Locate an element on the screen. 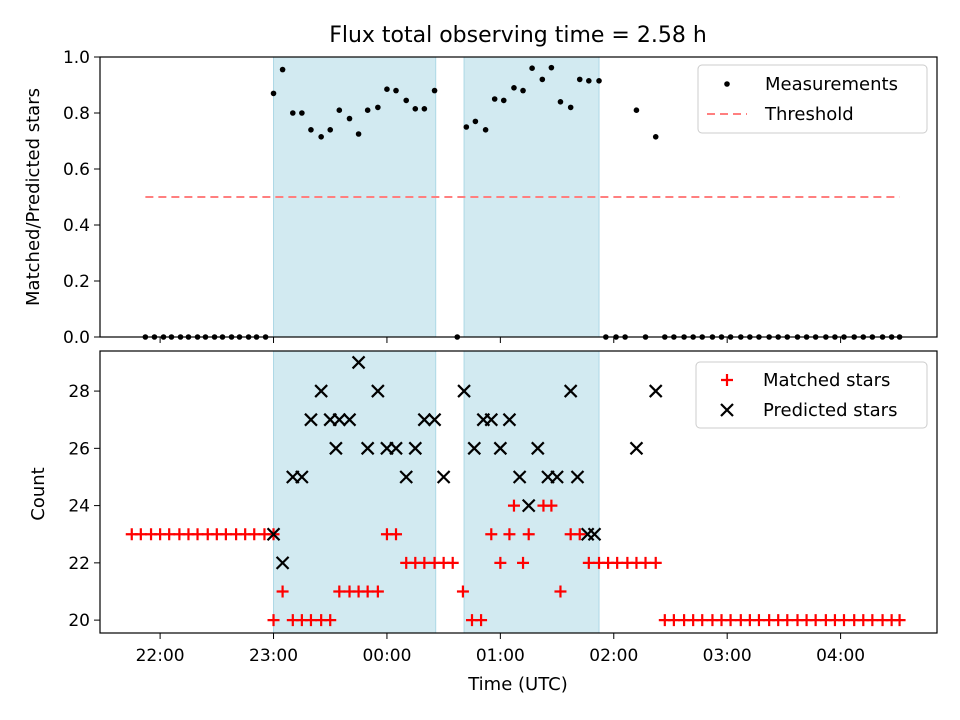 This screenshot has height=720, width=960. top-legend-box is located at coordinates (812, 99).